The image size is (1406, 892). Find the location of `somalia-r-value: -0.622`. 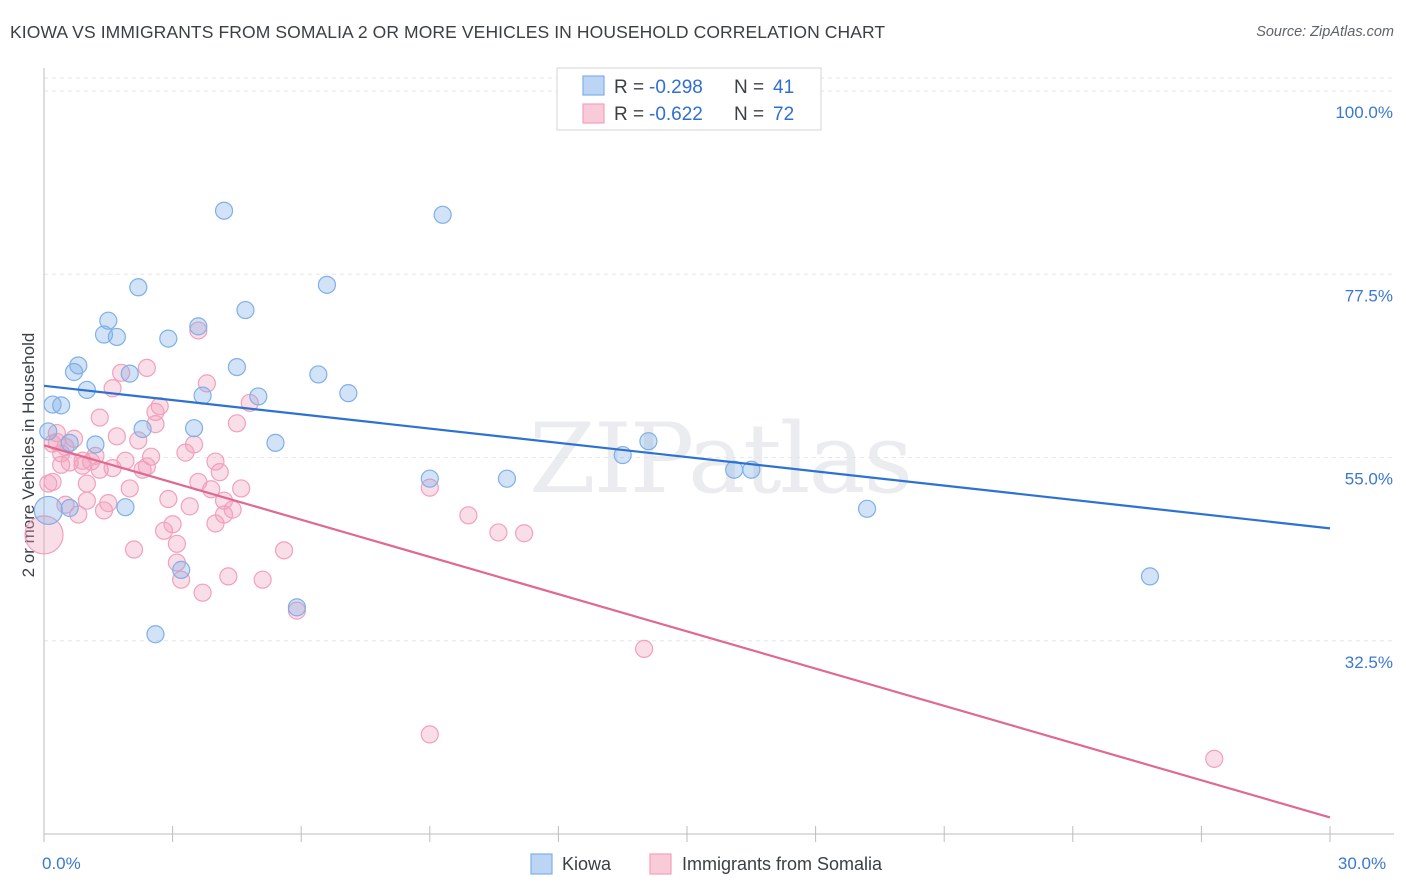

somalia-r-value: -0.622 is located at coordinates (676, 114).